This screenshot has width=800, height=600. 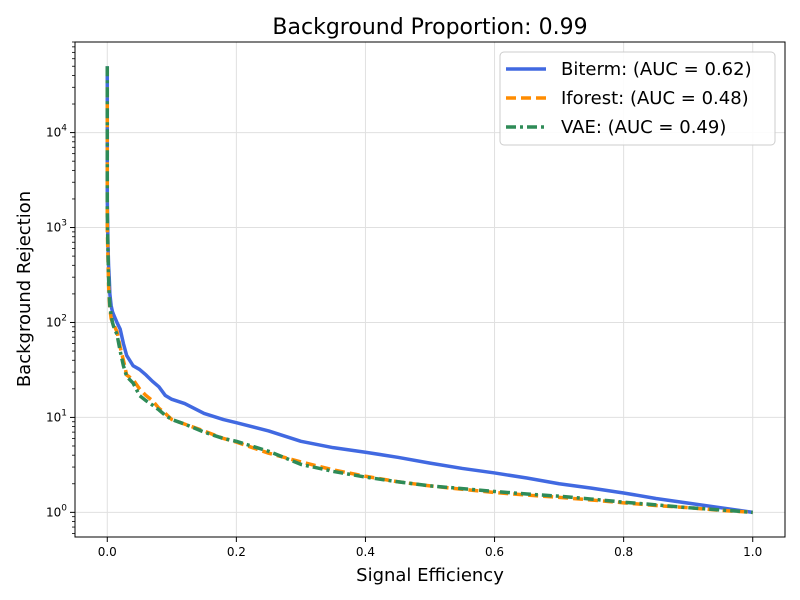 What do you see at coordinates (752, 552) in the screenshot?
I see `x-tick-label: 1.0` at bounding box center [752, 552].